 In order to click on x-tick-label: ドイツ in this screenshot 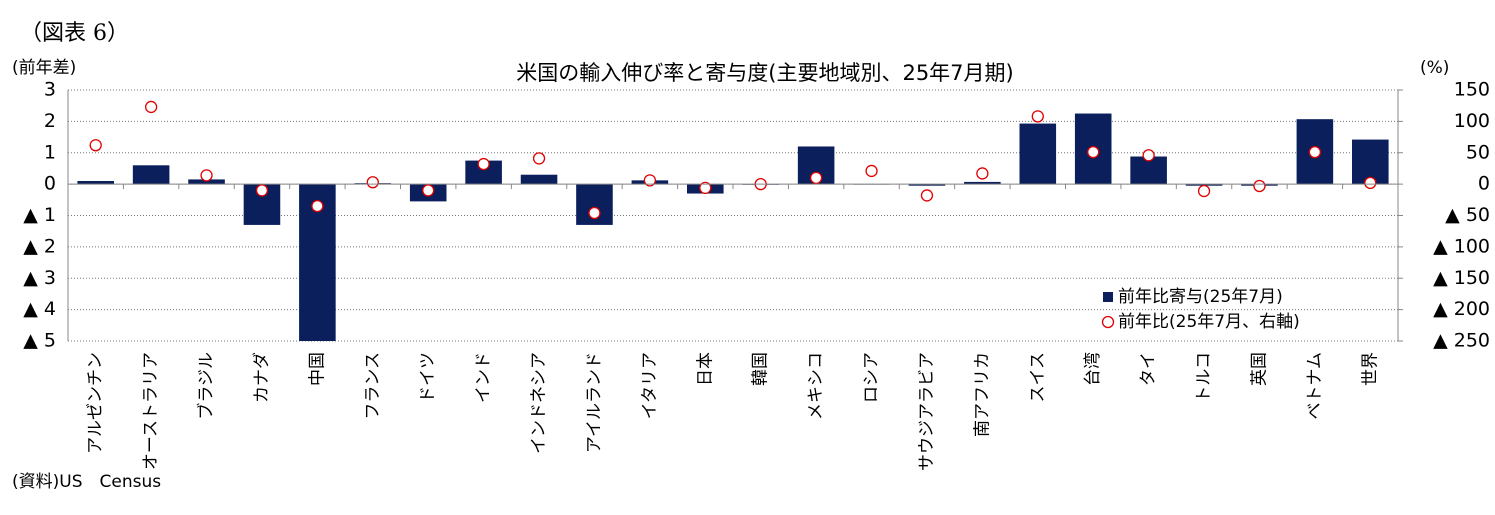, I will do `click(428, 377)`.